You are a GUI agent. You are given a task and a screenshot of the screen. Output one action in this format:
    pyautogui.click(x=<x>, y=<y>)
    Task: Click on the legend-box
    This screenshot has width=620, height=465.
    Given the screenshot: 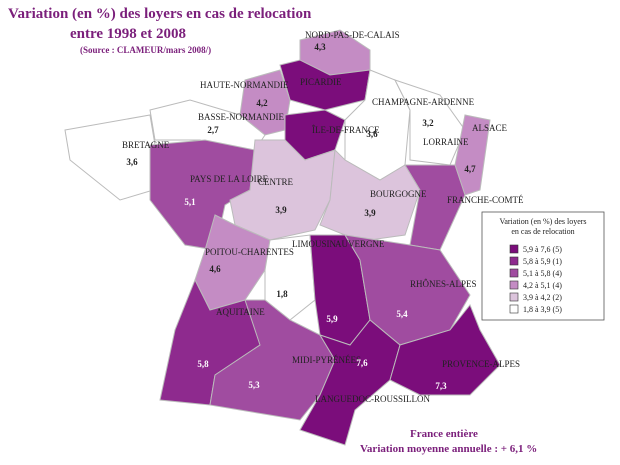 What is the action you would take?
    pyautogui.click(x=543, y=266)
    